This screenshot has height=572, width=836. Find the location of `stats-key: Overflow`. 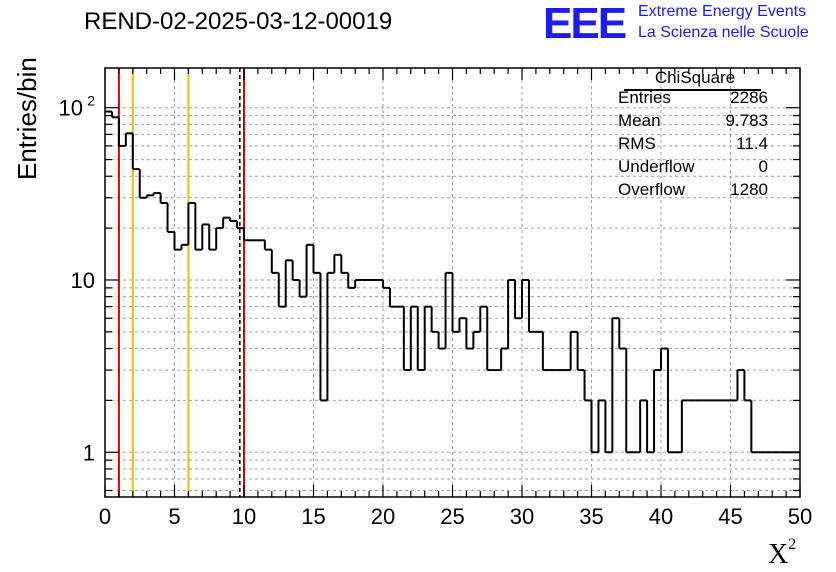

stats-key: Overflow is located at coordinates (652, 189).